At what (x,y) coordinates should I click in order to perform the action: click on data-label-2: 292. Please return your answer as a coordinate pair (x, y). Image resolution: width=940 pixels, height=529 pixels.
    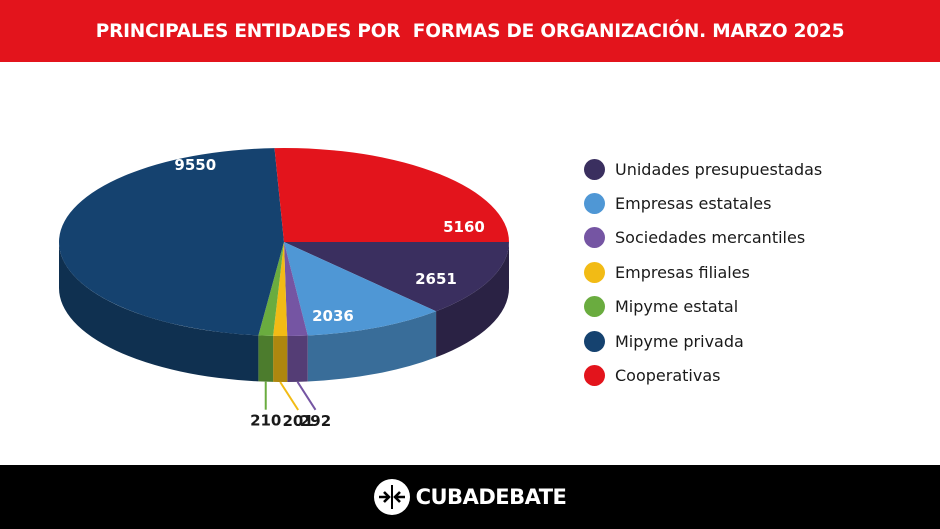
    Looking at the image, I should click on (315, 421).